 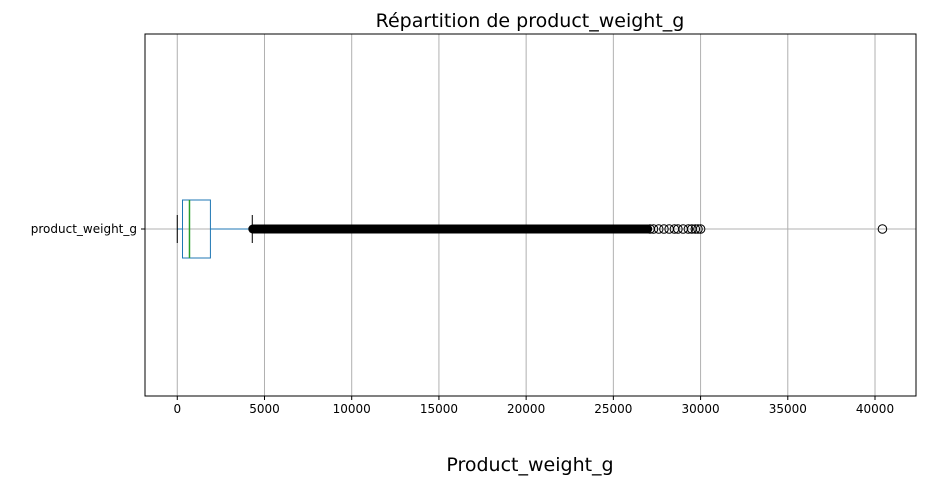 I want to click on x-axis: 0 5000 10000 15000 20000 25000 30000 35000 40000, so click(x=533, y=406).